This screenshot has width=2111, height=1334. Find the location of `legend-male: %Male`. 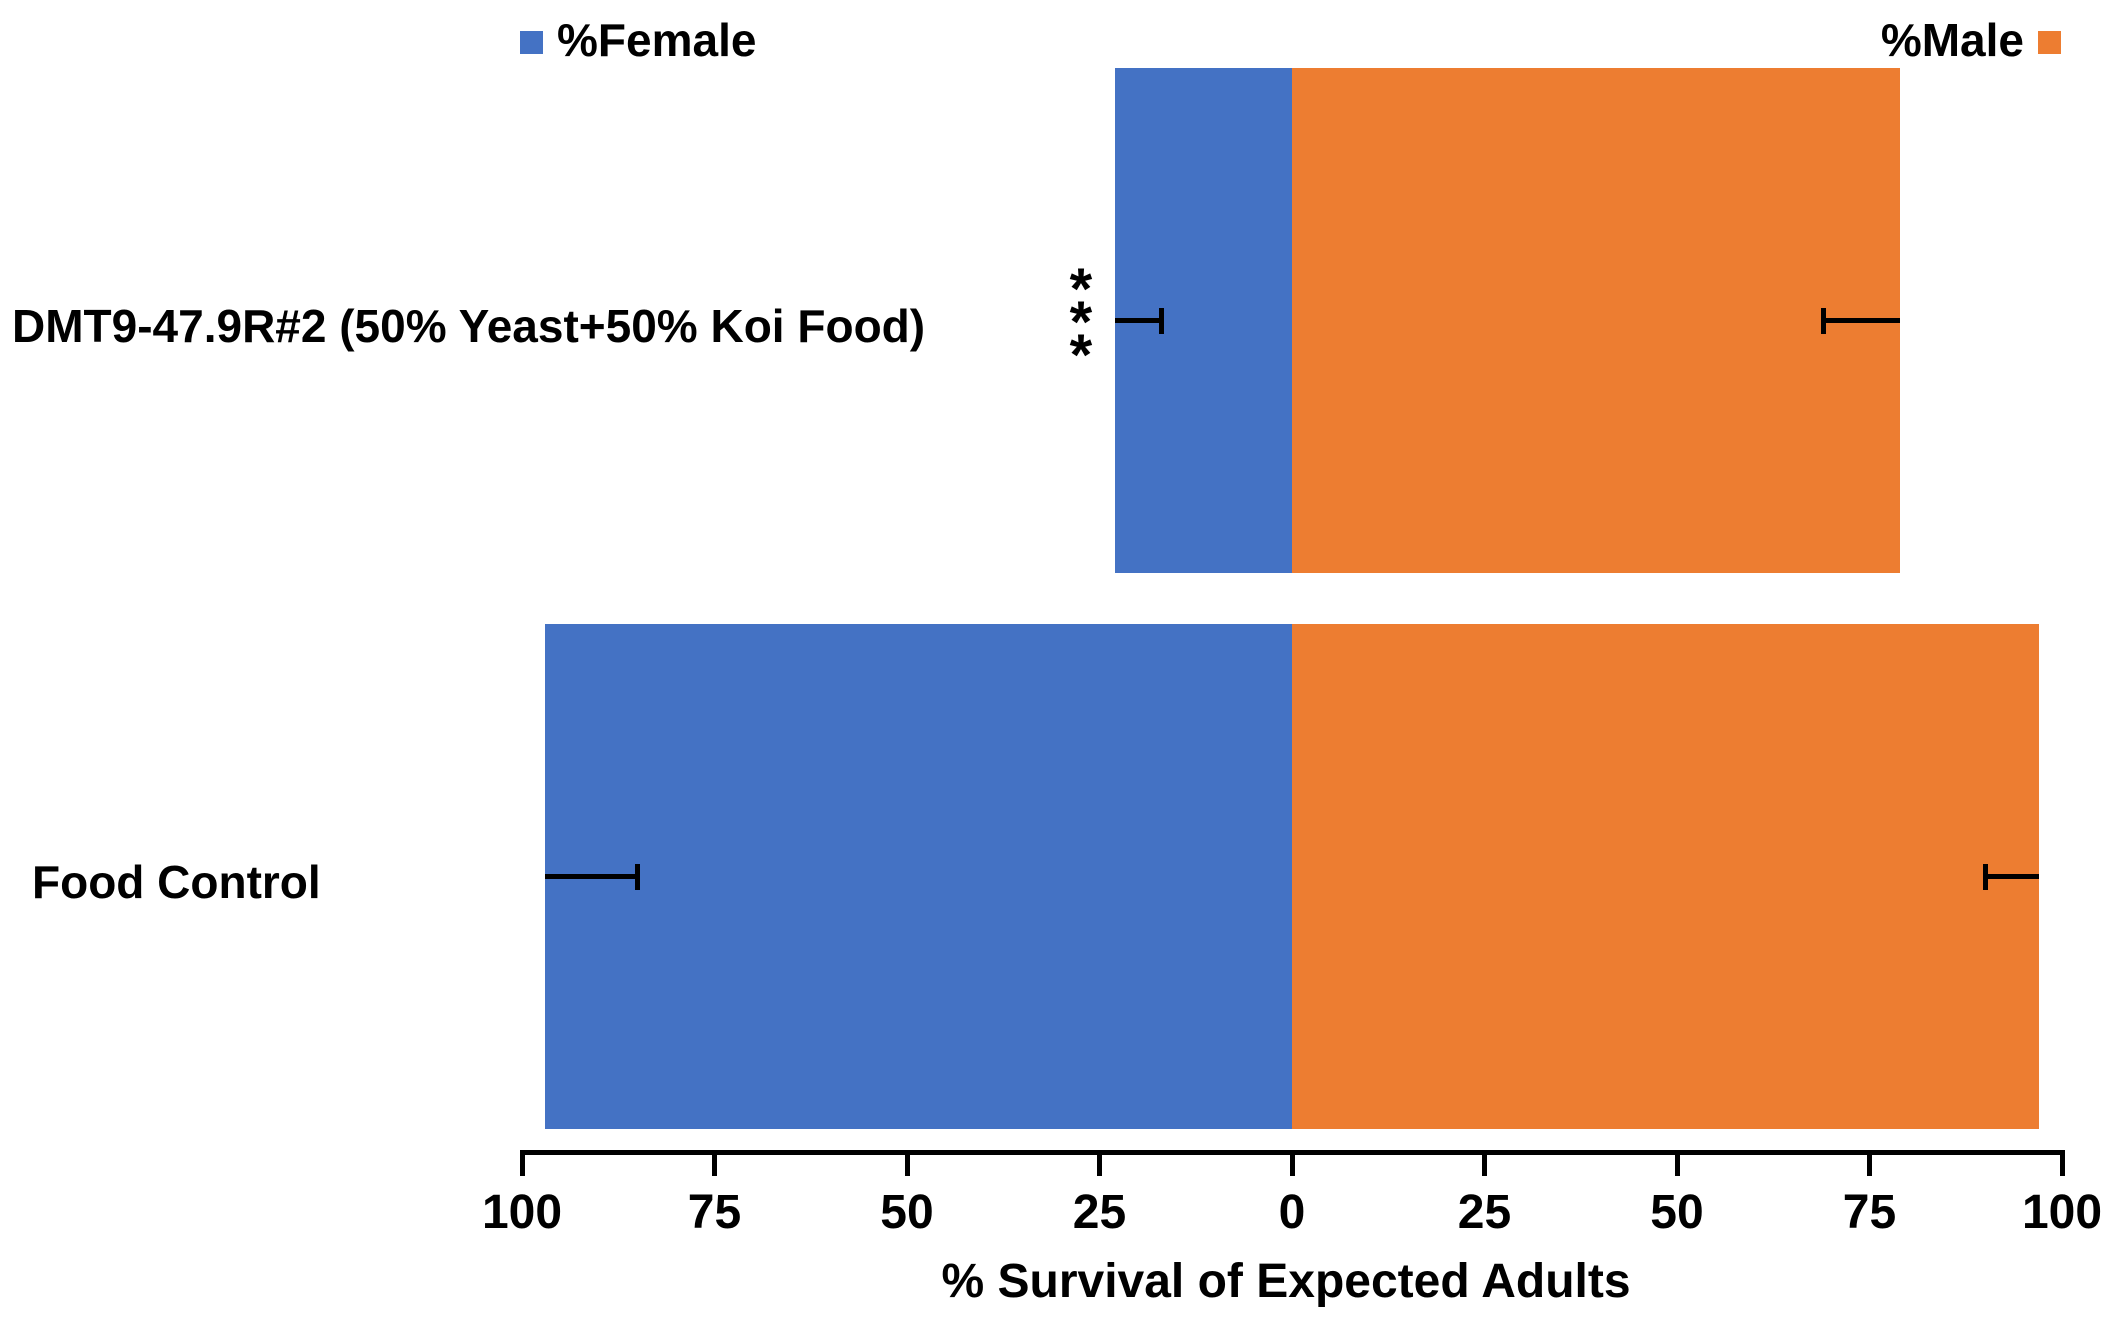

legend-male: %Male is located at coordinates (1971, 40).